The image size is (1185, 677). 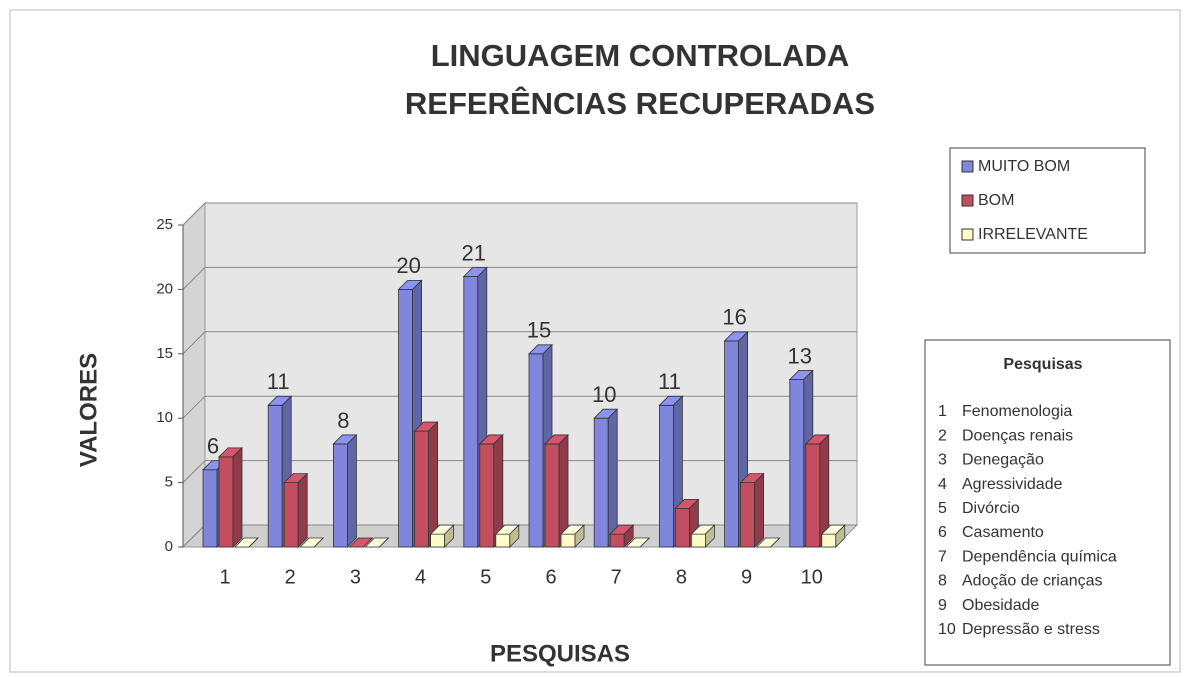 What do you see at coordinates (1024, 166) in the screenshot?
I see `legend-label: MUITO BOM` at bounding box center [1024, 166].